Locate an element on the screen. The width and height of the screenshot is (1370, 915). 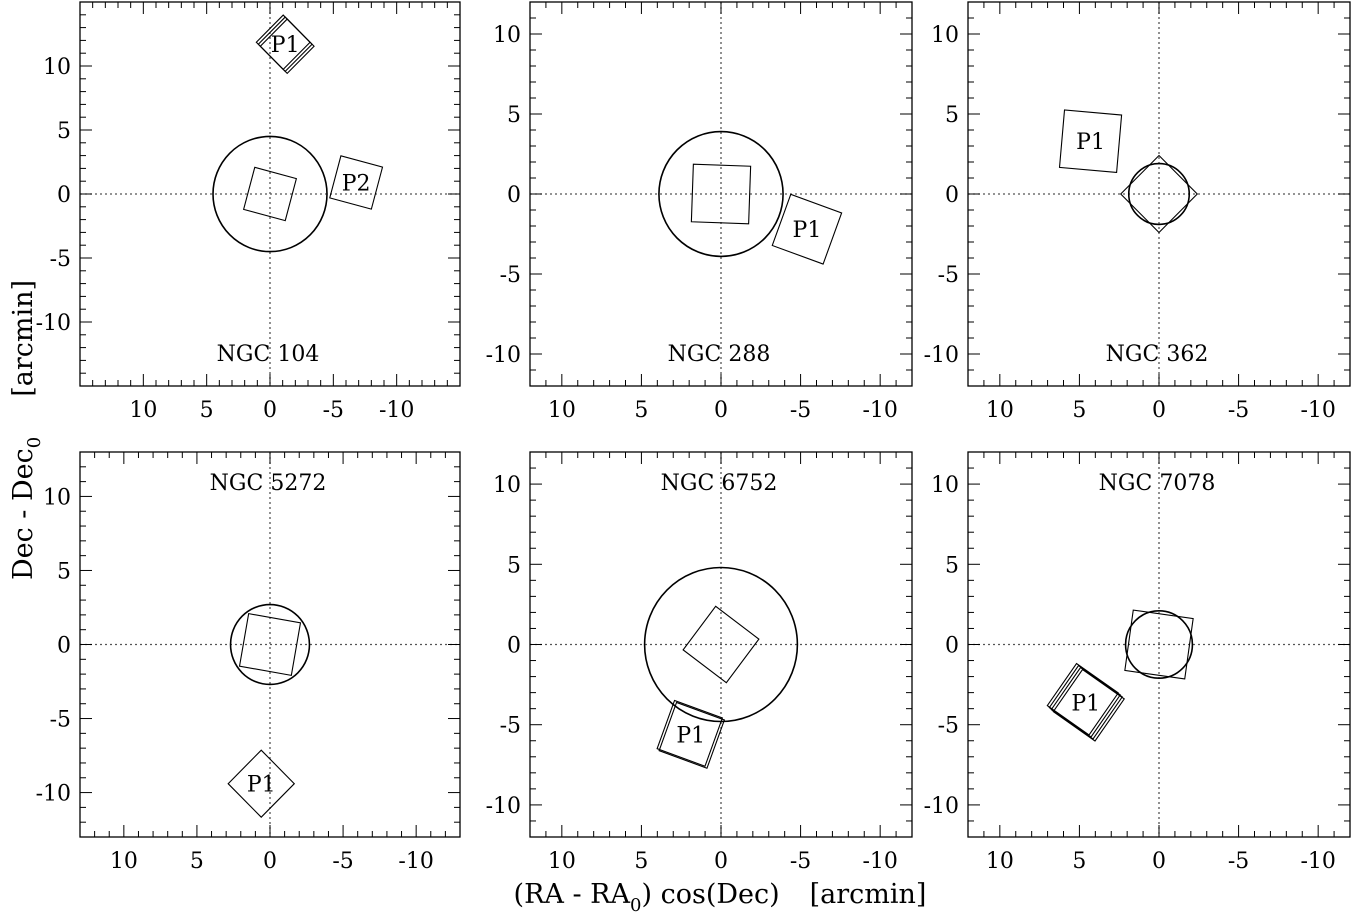
x-axis-title-unit: [arcmin] is located at coordinates (868, 894).